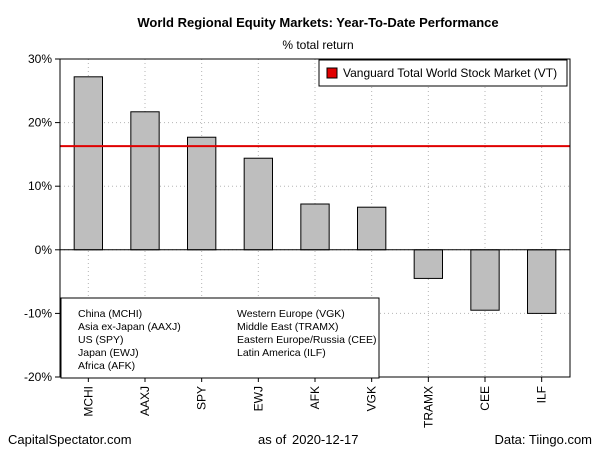 The image size is (600, 450). Describe the element at coordinates (428, 407) in the screenshot. I see `x-tick-label: TRAMX` at that location.